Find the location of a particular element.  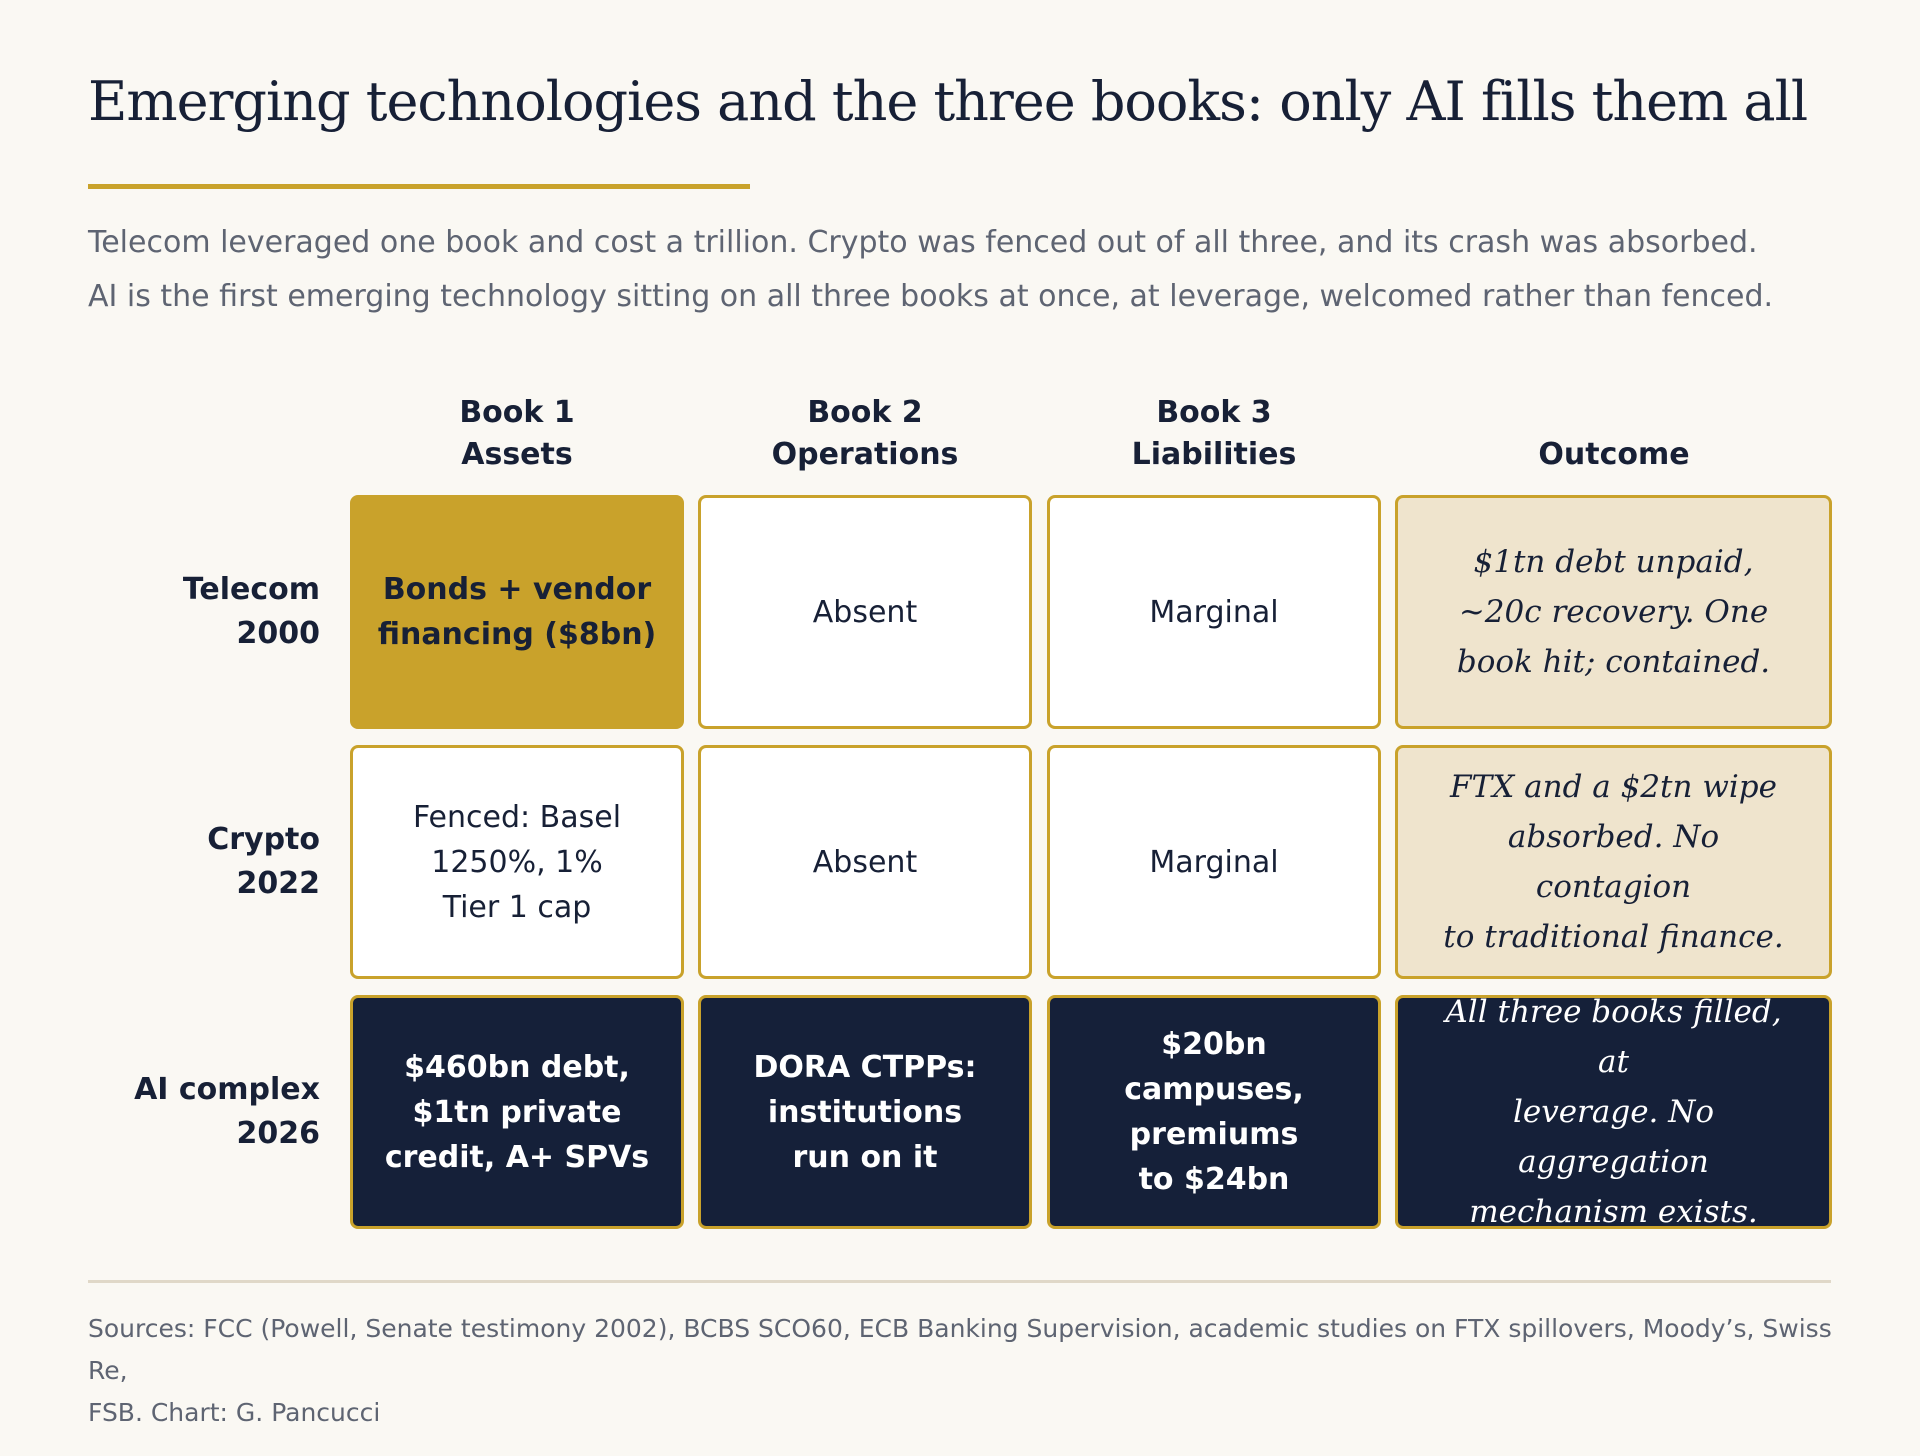

cell-telecom-assets: Bonds + vendor financing ($8bn) is located at coordinates (517, 612).